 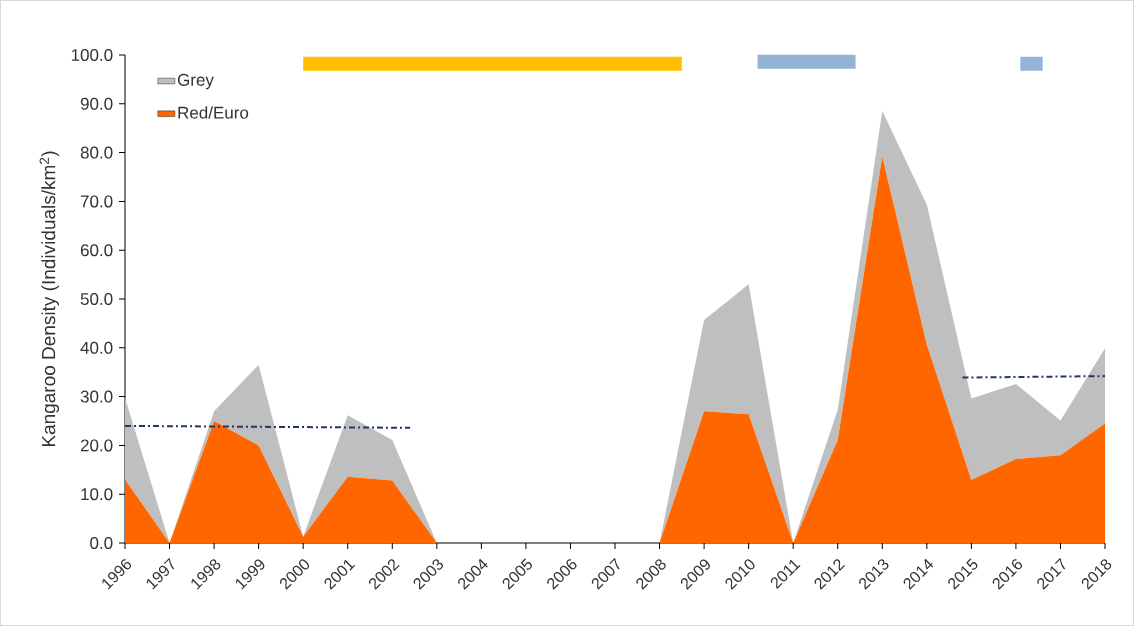 What do you see at coordinates (96, 299) in the screenshot?
I see `y-tick-label: 50.0` at bounding box center [96, 299].